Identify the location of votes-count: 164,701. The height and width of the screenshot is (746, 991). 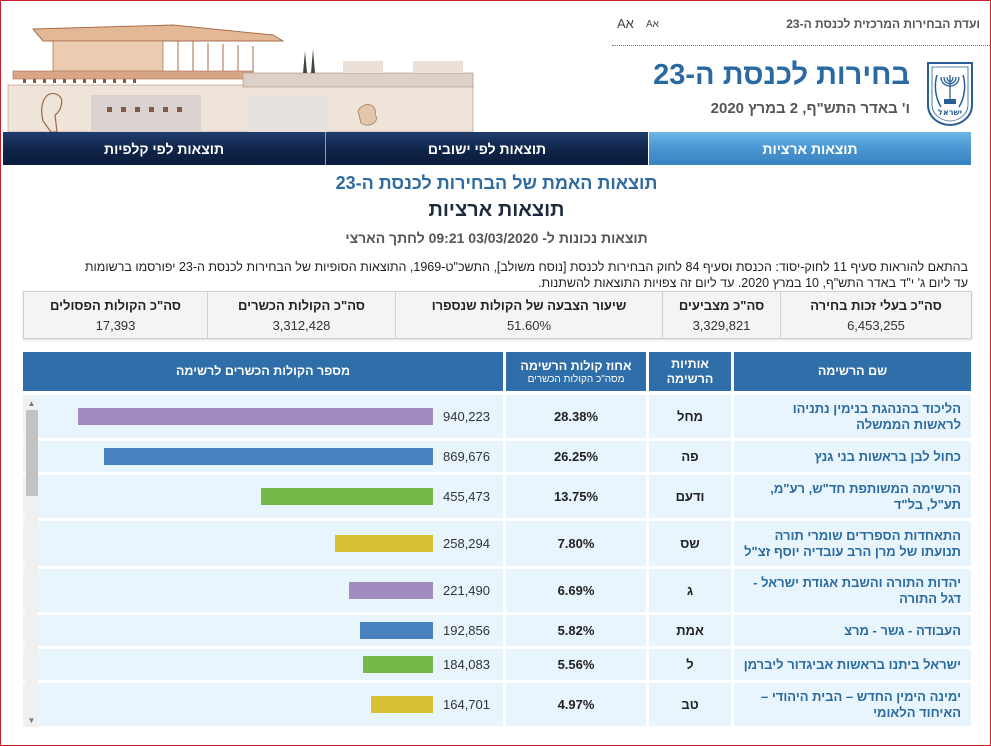
(466, 704).